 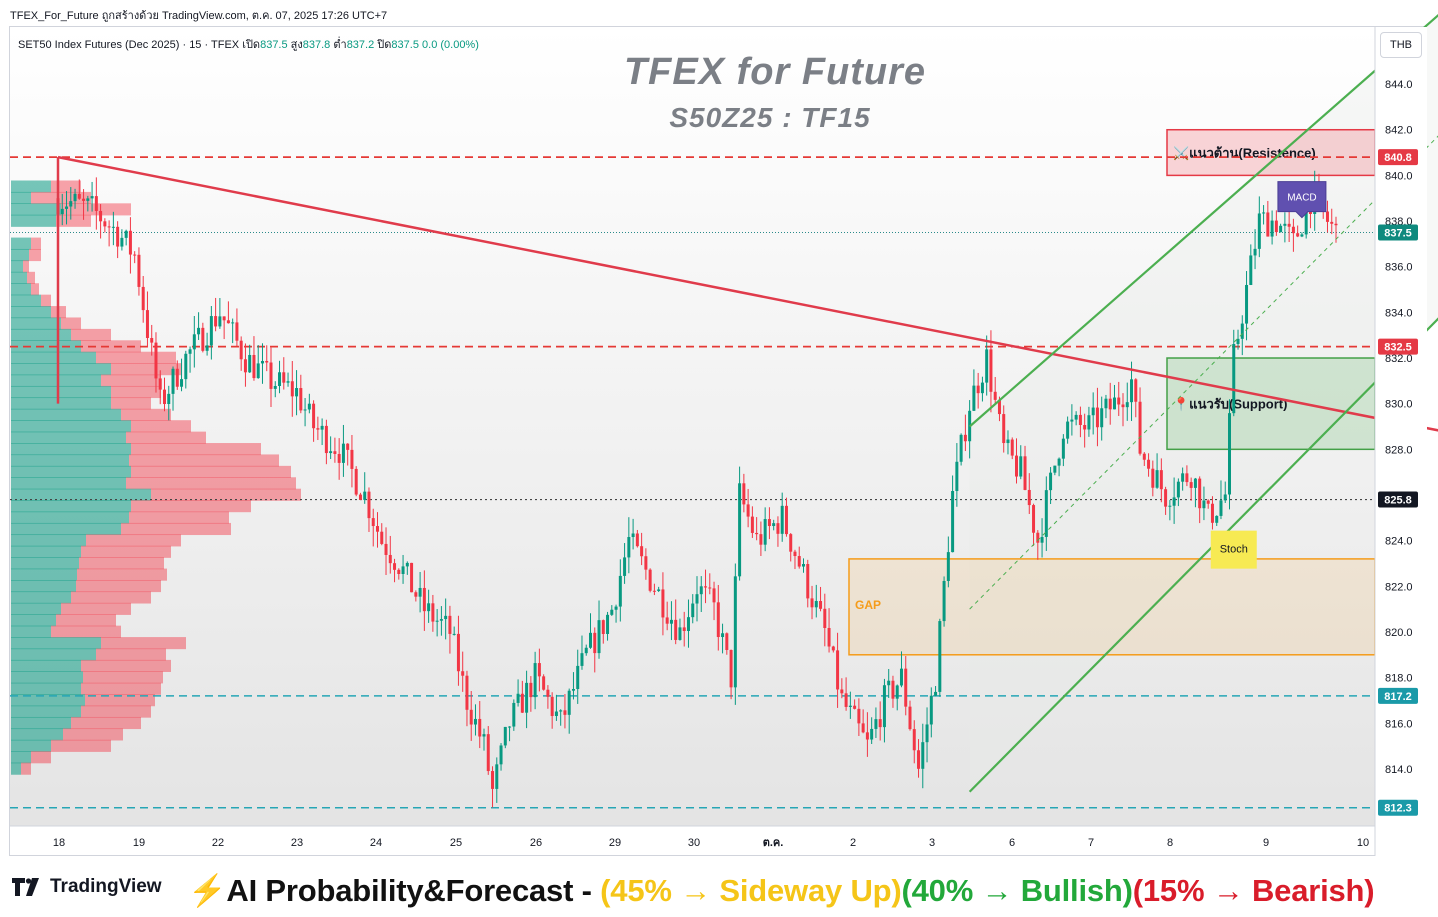 I want to click on open-label: เปิด, so click(x=251, y=45).